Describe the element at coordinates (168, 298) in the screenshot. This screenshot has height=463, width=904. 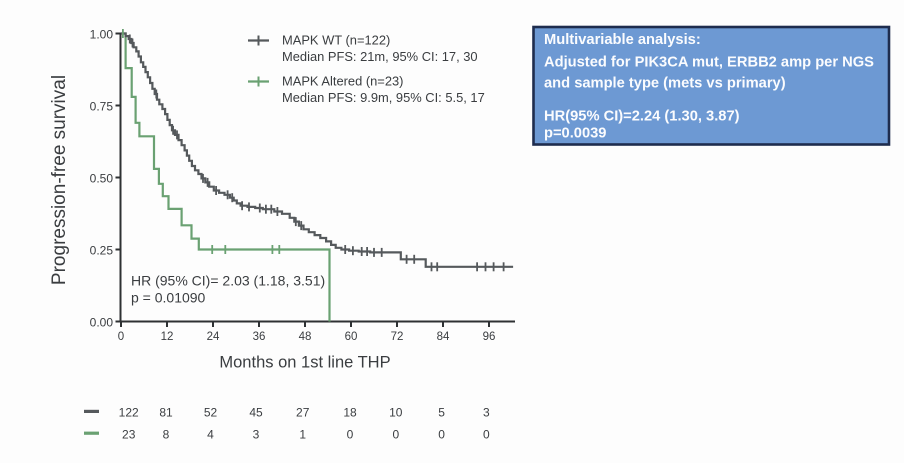
I see `svg-text: p = 0.01090` at that location.